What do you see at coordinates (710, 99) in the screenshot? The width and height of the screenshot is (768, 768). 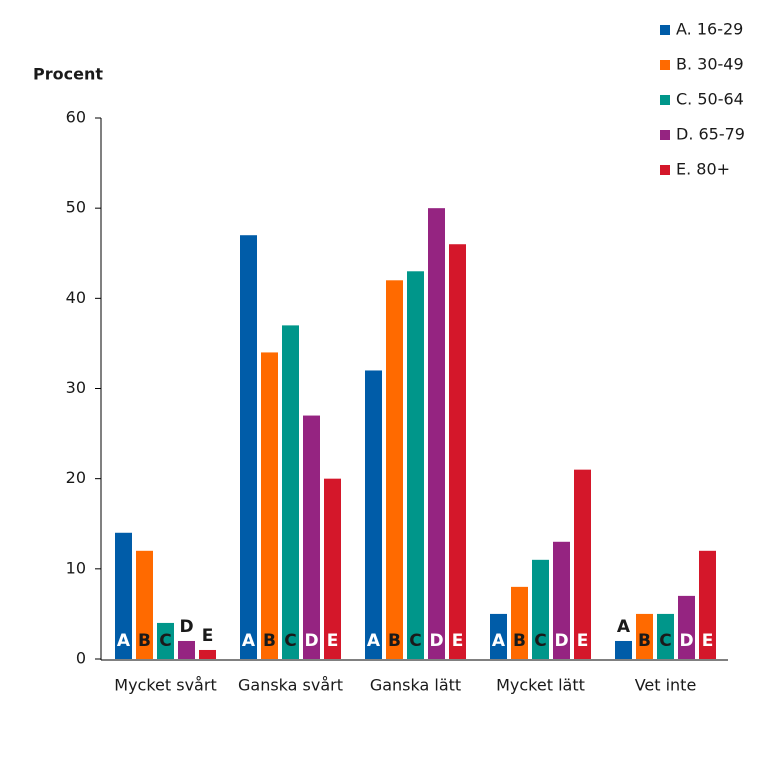 I see `legend-label: C. 50-64` at bounding box center [710, 99].